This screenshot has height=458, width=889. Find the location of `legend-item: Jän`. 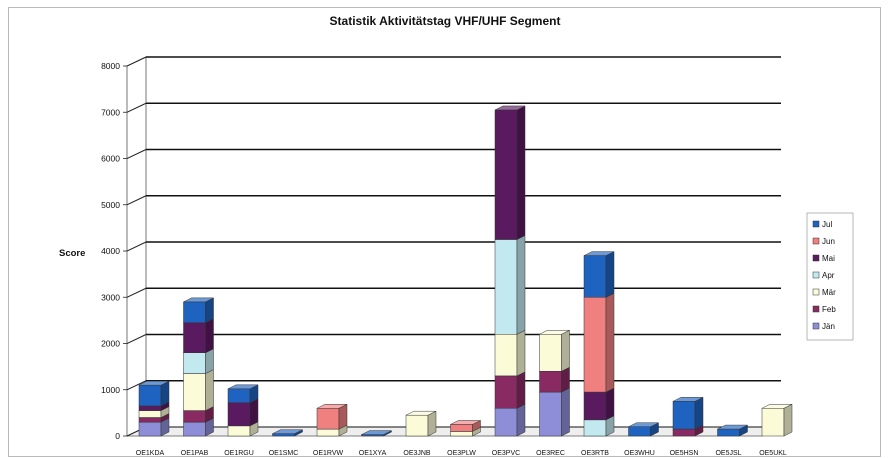

legend-item: Jän is located at coordinates (823, 326).